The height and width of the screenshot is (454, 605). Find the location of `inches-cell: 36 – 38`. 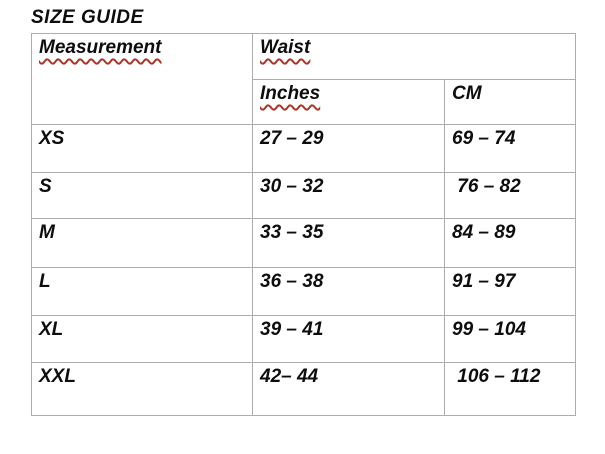

inches-cell: 36 – 38 is located at coordinates (348, 291).